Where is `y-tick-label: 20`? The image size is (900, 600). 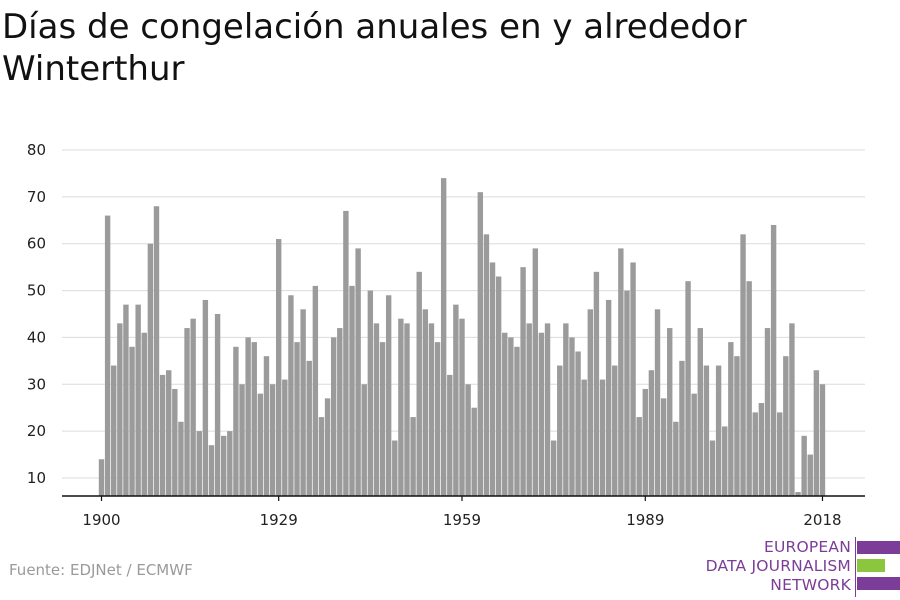
y-tick-label: 20 is located at coordinates (36, 431).